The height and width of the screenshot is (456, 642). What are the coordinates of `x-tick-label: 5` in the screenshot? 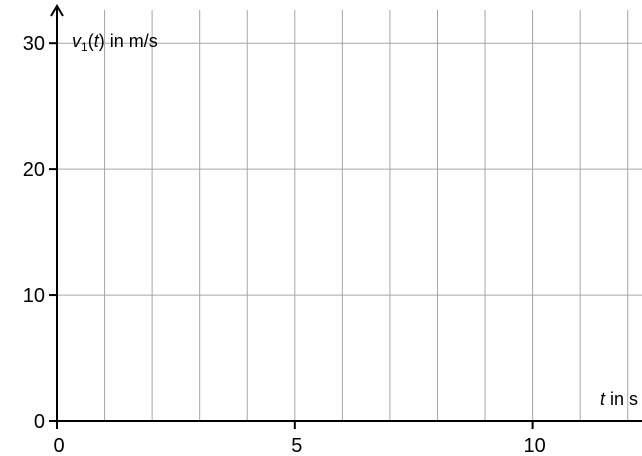 It's located at (296, 445).